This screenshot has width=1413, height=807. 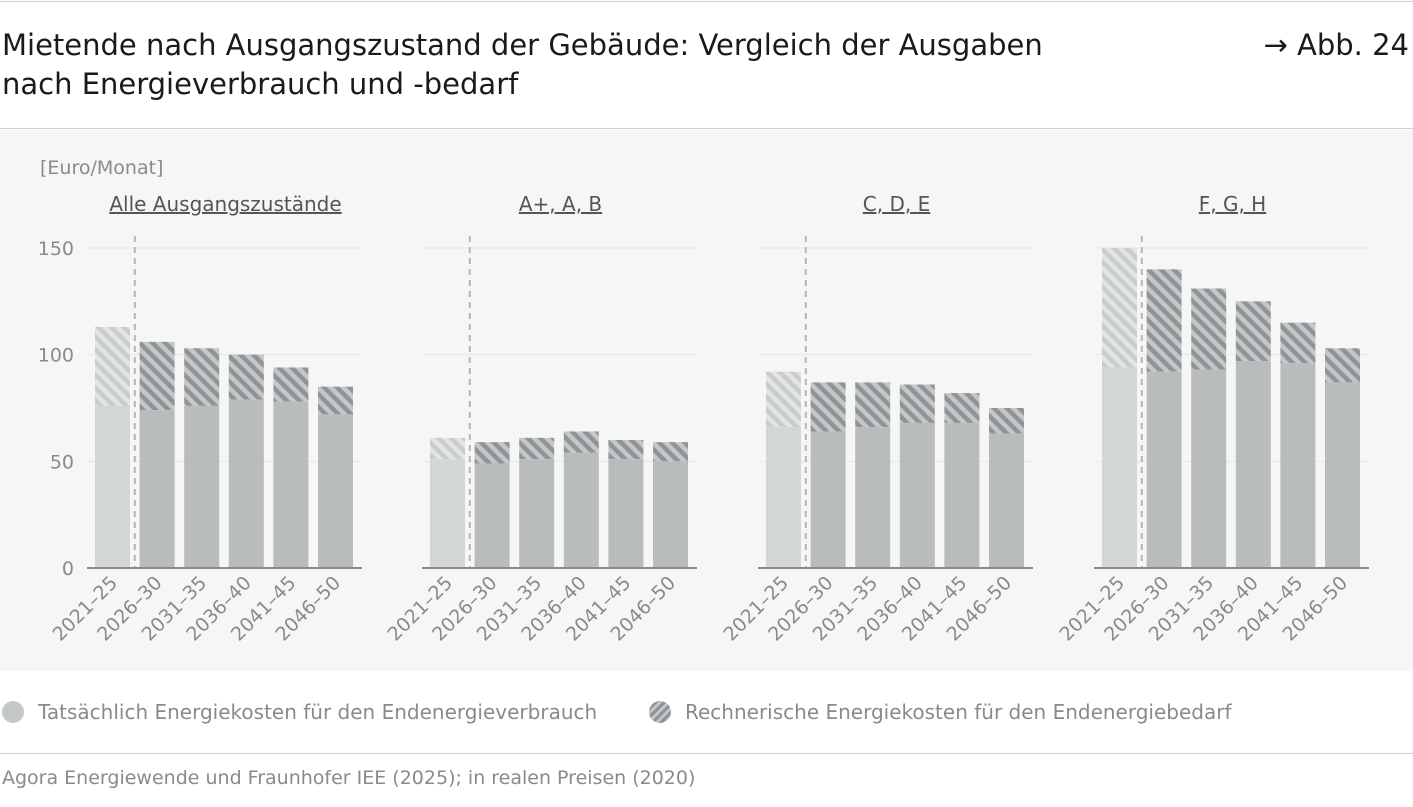 What do you see at coordinates (706, 128) in the screenshot?
I see `header-rule` at bounding box center [706, 128].